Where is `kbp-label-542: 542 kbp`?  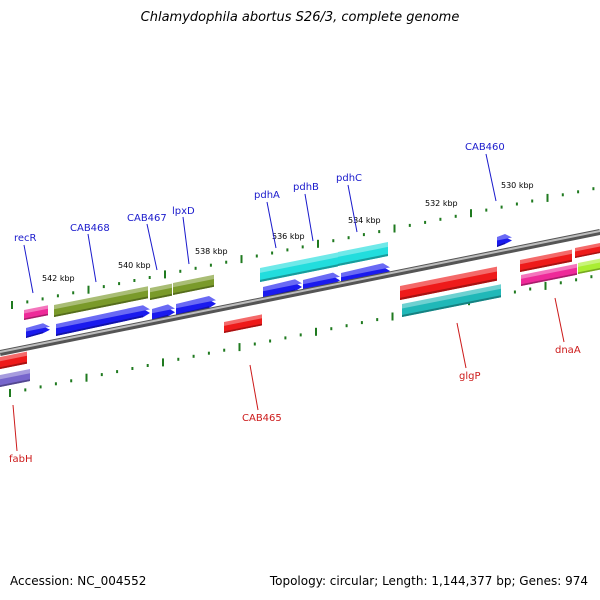
kbp-label-542: 542 kbp is located at coordinates (58, 278).